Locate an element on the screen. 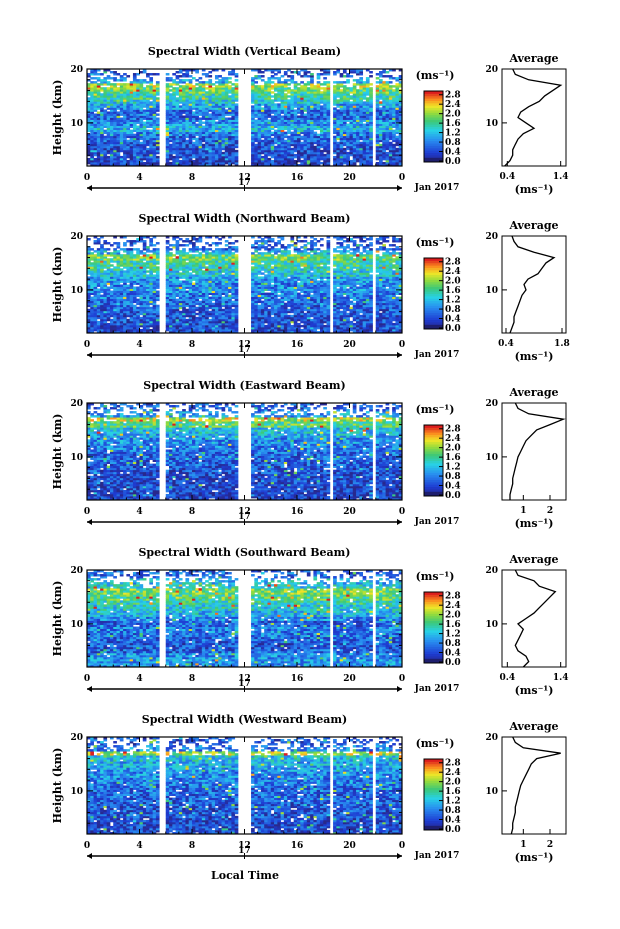 This screenshot has height=929, width=620. panel-title: Spectral Width (Vertical Beam) is located at coordinates (244, 51).